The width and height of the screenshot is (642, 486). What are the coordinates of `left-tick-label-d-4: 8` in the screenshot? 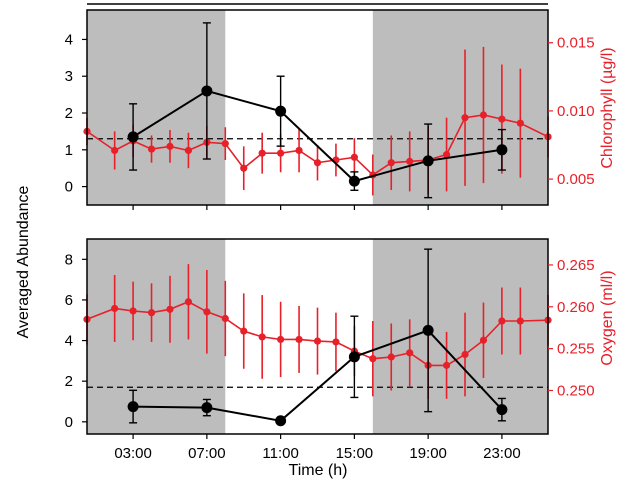 It's located at (69, 259).